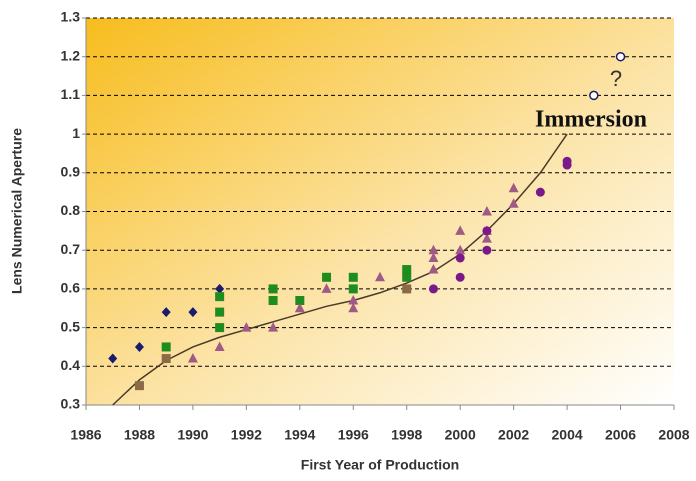 The image size is (696, 481). I want to click on y-tick-label: 0.3, so click(71, 404).